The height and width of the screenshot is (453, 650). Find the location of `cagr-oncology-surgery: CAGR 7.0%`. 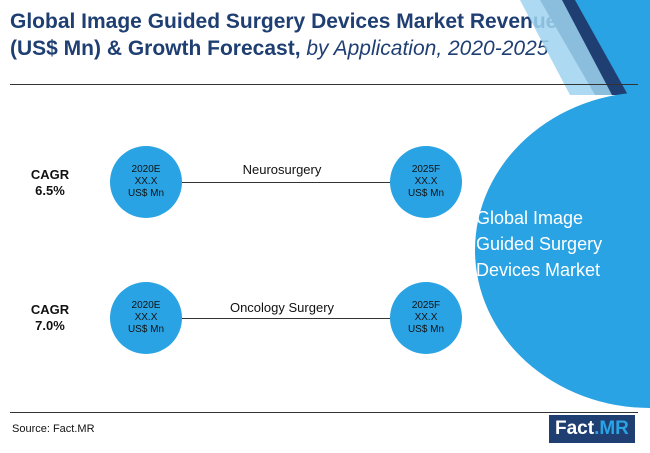

cagr-oncology-surgery: CAGR 7.0% is located at coordinates (50, 318).